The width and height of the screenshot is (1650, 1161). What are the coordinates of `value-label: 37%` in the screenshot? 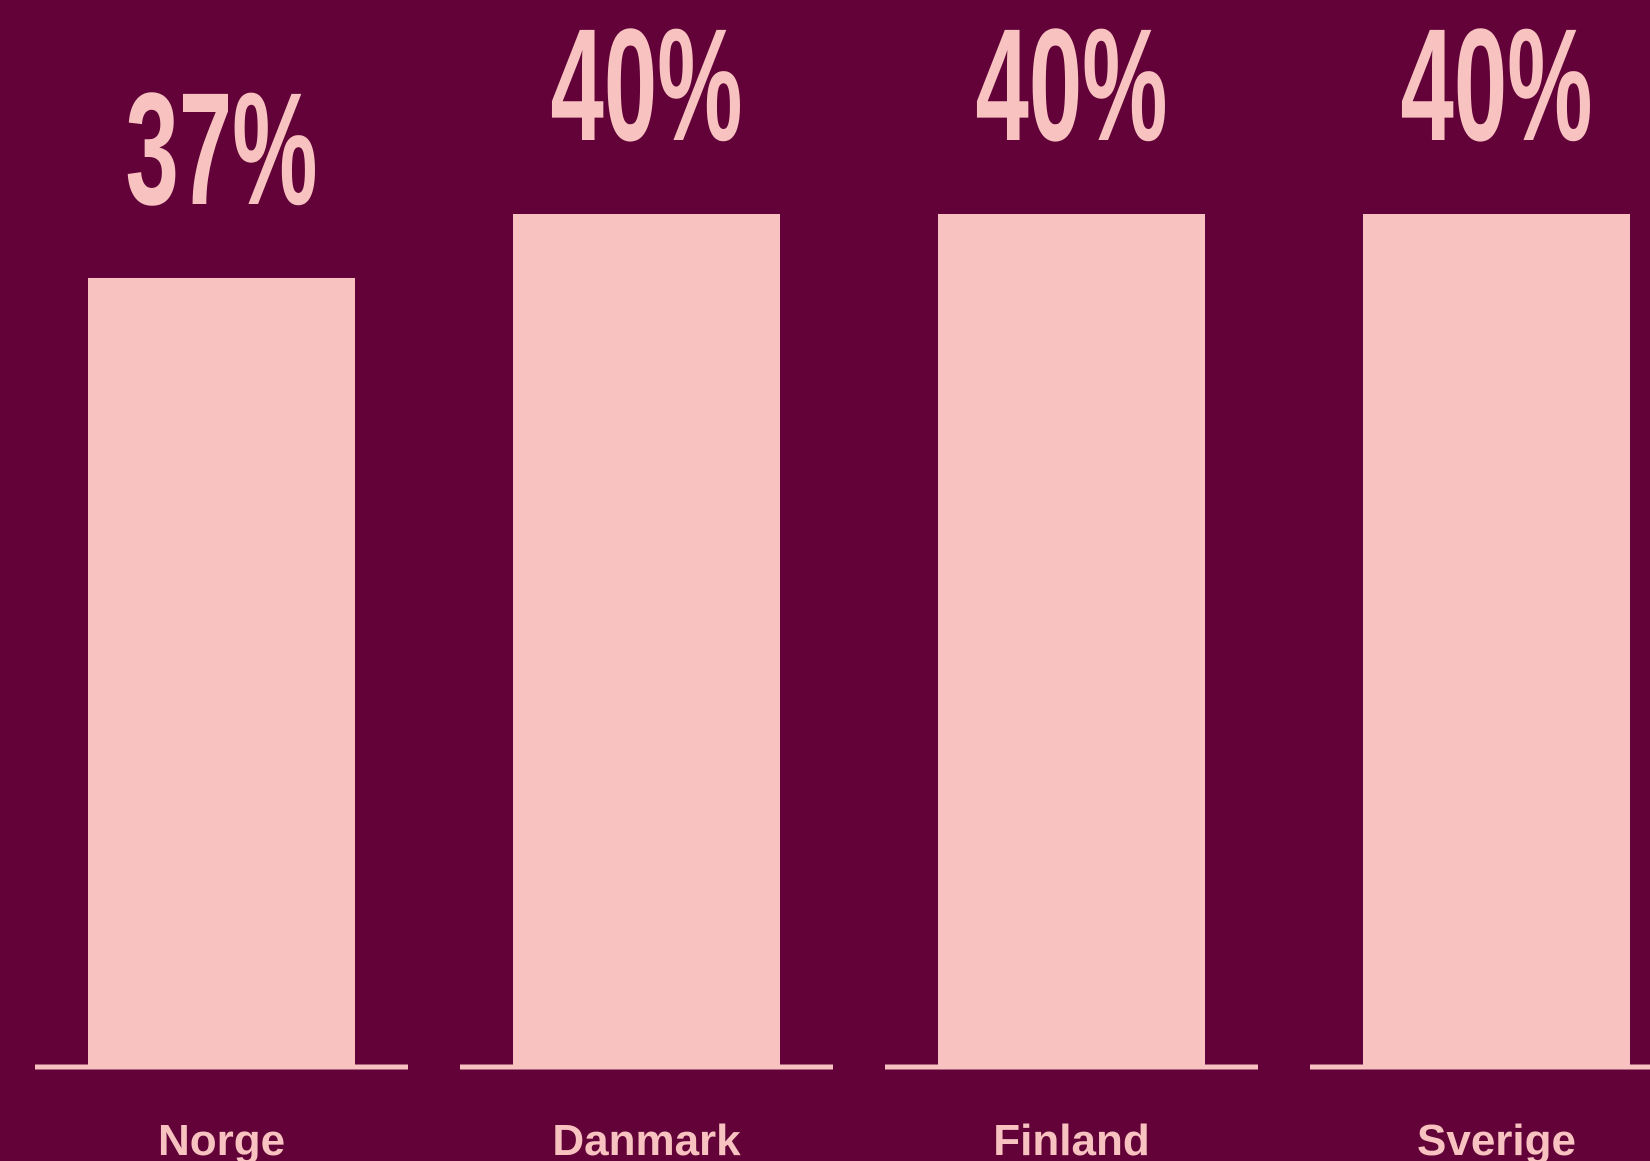 It's located at (222, 148).